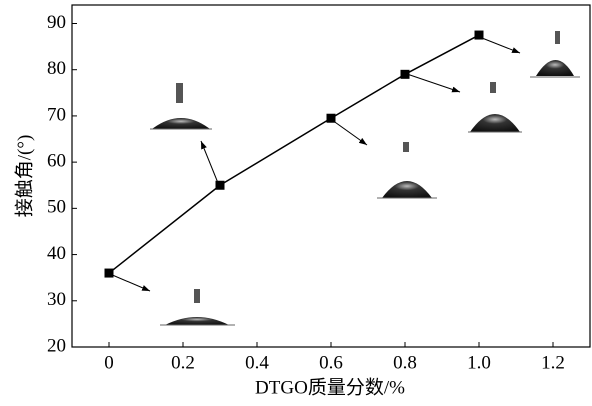  Describe the element at coordinates (183, 362) in the screenshot. I see `x-tick-label: 0.2` at that location.